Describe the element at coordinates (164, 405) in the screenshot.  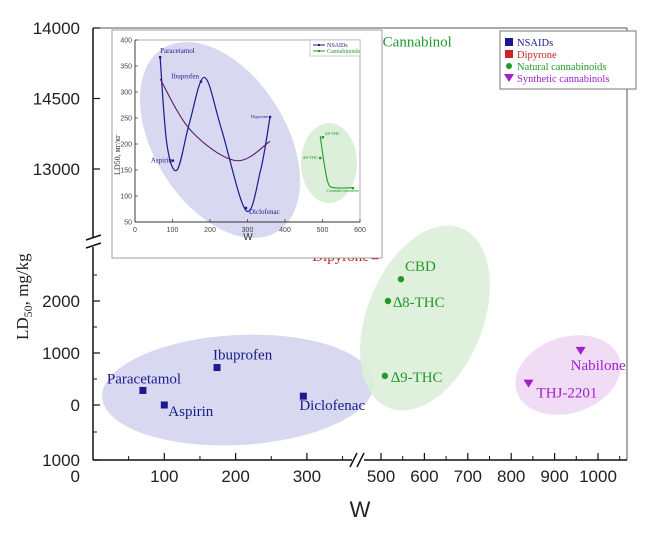
I see `point-aspirin` at that location.